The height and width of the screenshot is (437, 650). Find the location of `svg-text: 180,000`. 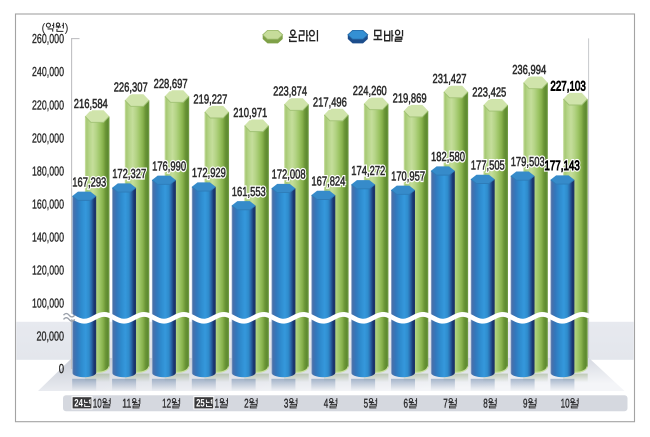

svg-text: 180,000 is located at coordinates (48, 170).